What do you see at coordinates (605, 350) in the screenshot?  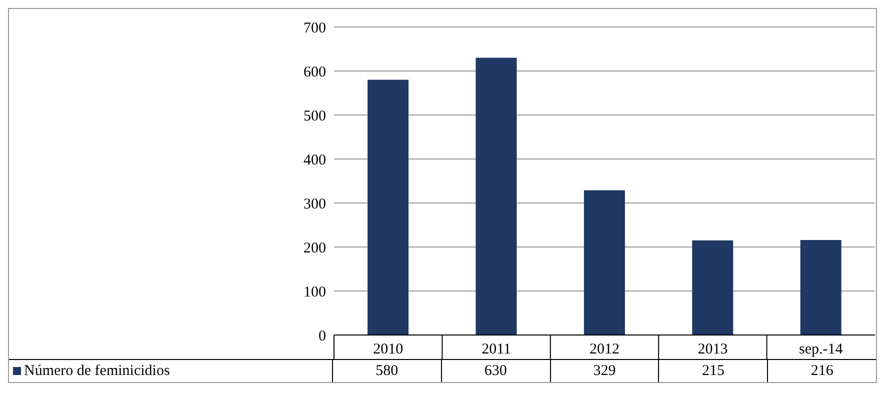 I see `x-tick-label: 2012` at bounding box center [605, 350].